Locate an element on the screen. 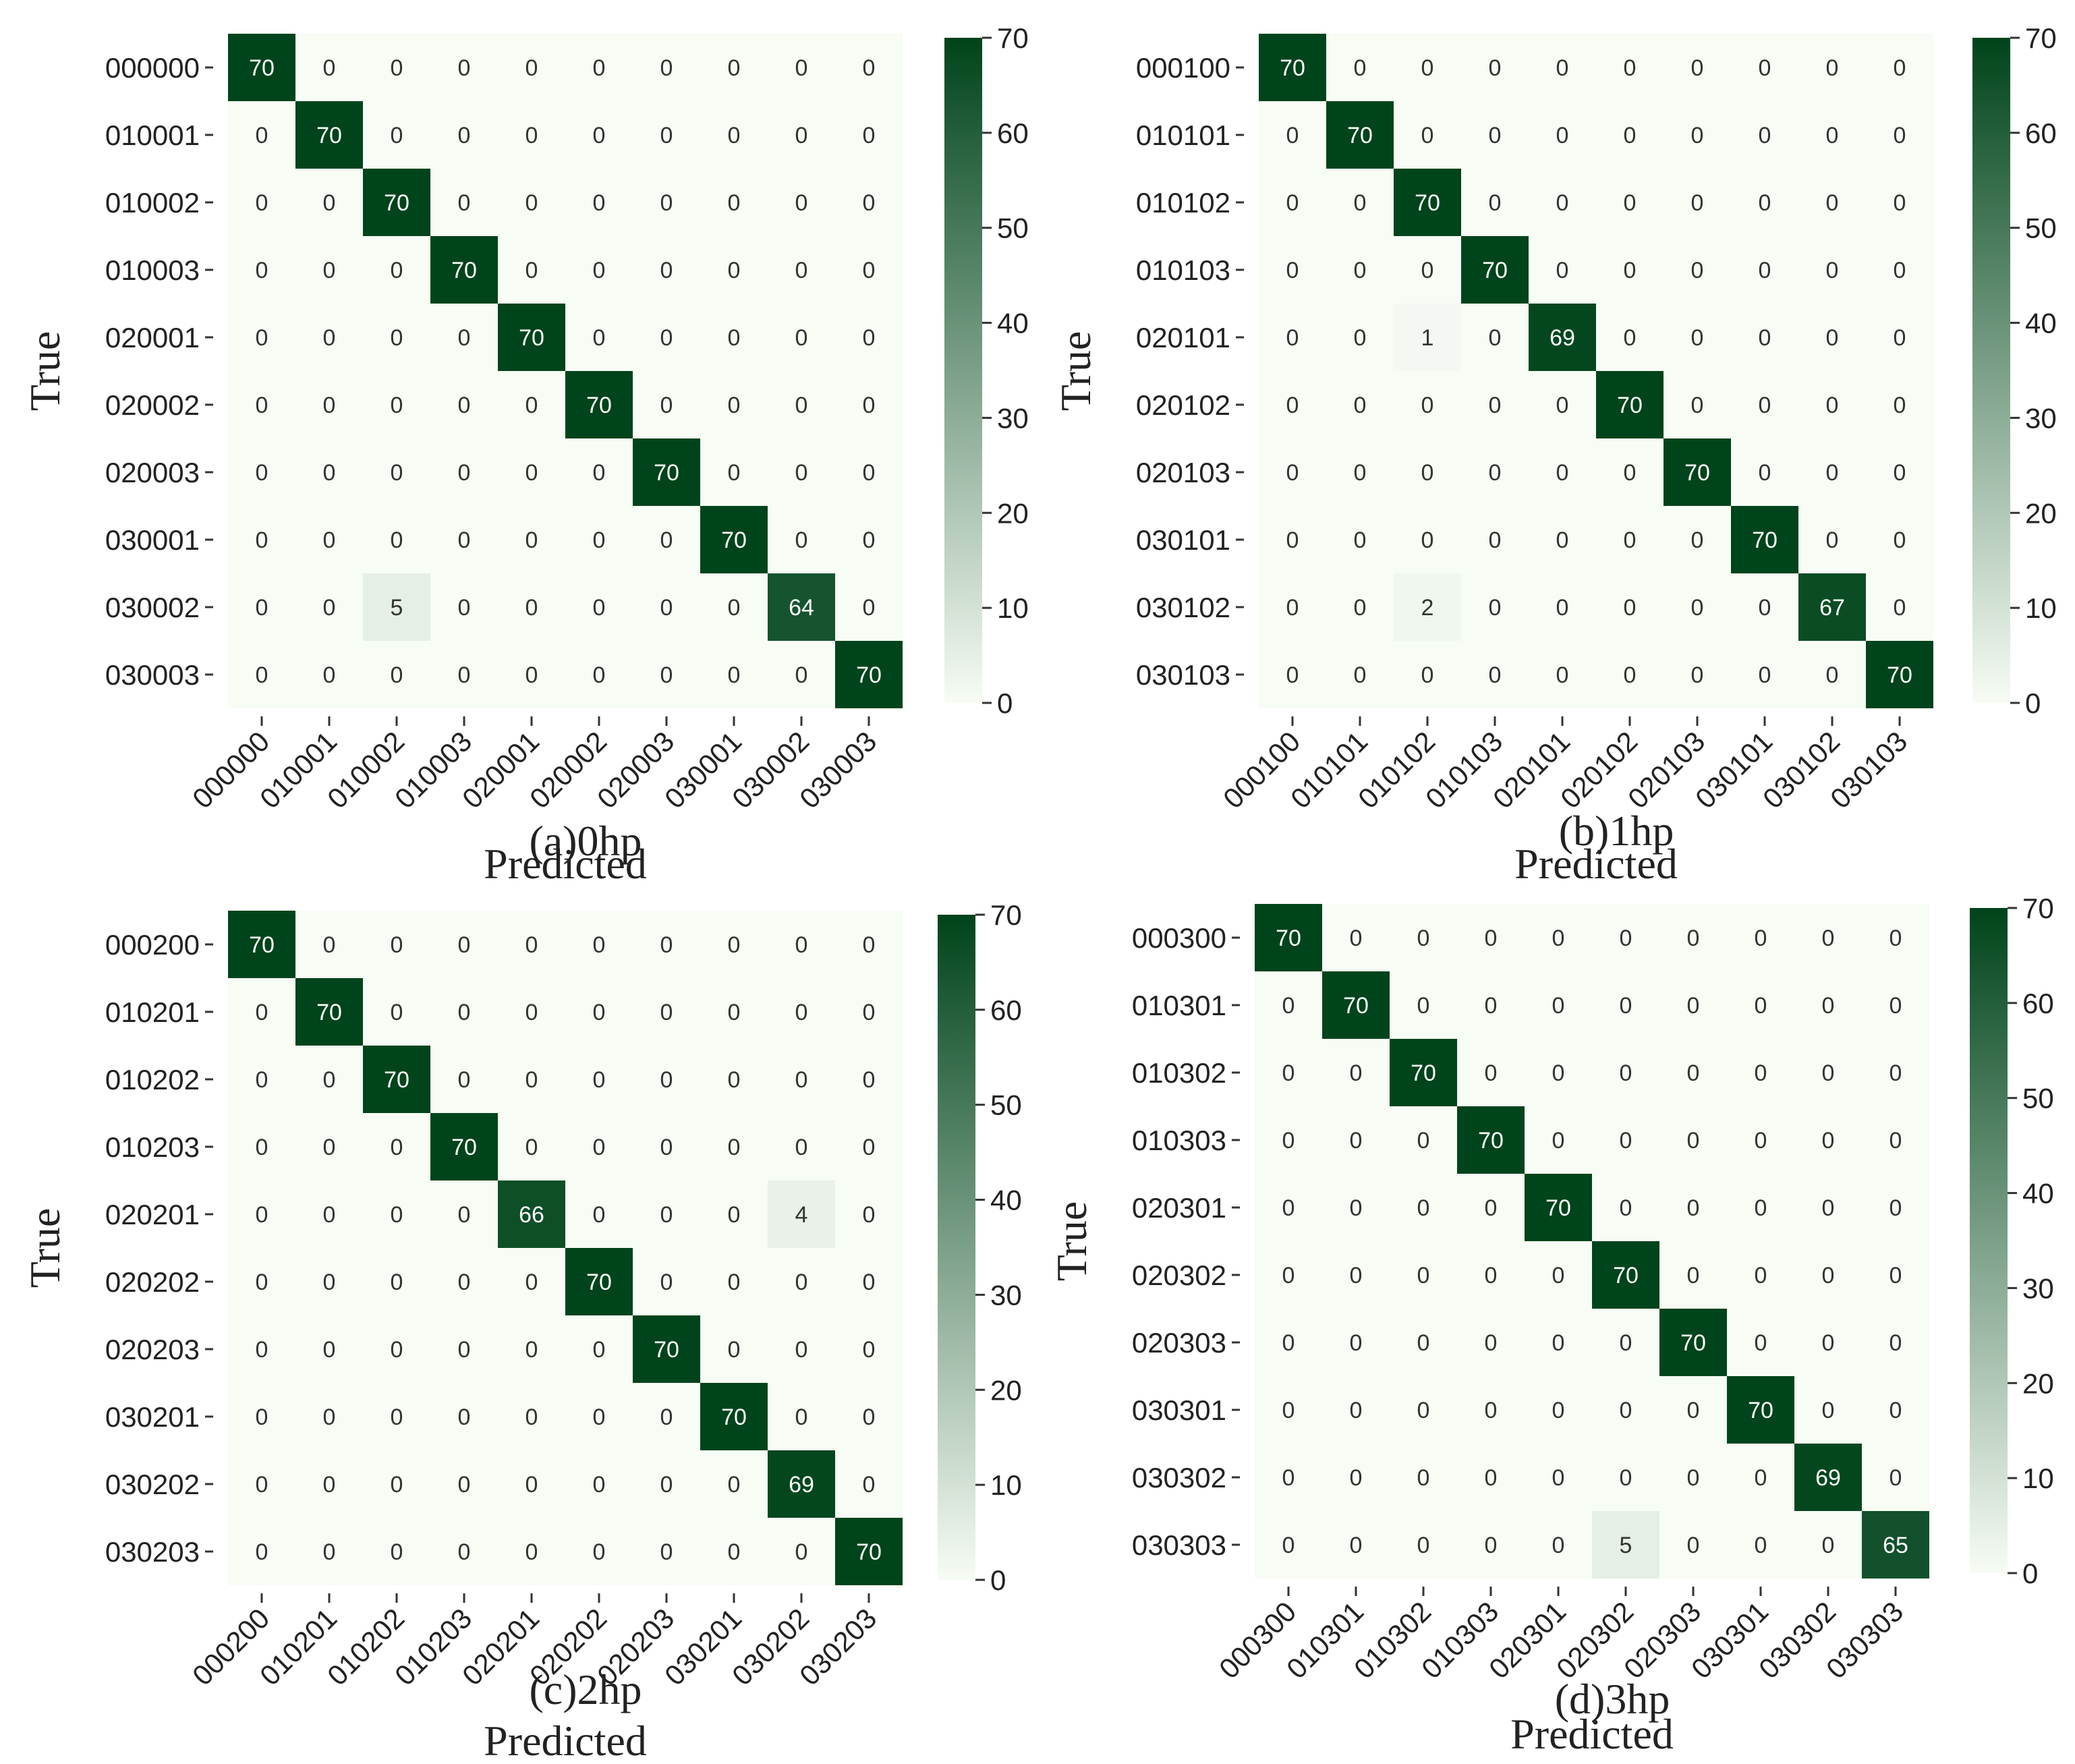  colorbar-tick-label: 0 is located at coordinates (1005, 703).